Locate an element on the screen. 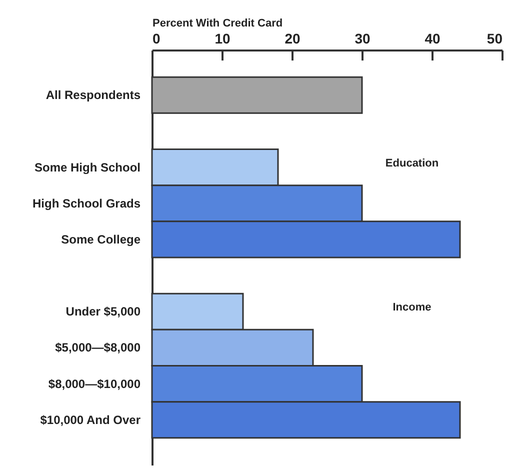  y-tick-label: $10,000 And Over is located at coordinates (90, 419).